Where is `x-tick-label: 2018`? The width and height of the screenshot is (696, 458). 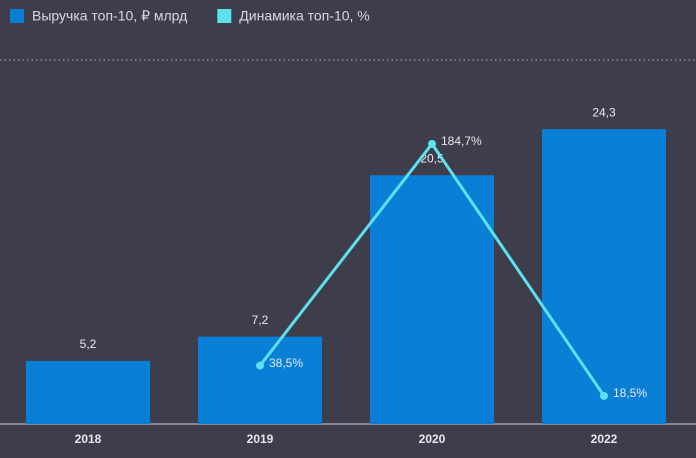
x-tick-label: 2018 is located at coordinates (88, 439).